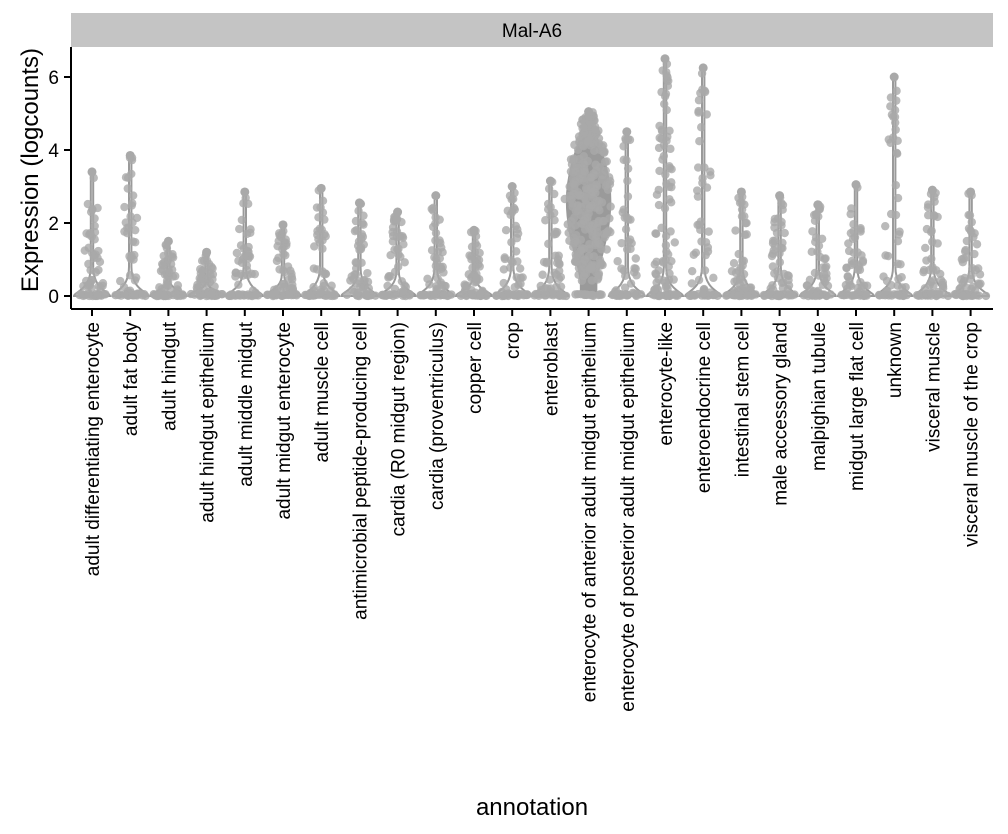 This screenshot has width=1008, height=834. I want to click on y-axis: 0 2 4 6, so click(60, 178).